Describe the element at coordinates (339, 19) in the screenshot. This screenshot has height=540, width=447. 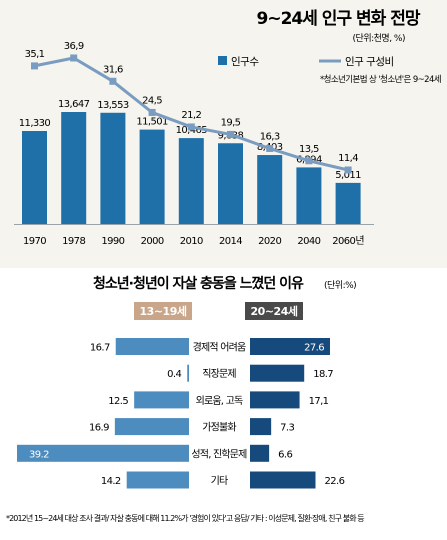
I see `population-chart-title: 9~24세 인구 변화 전망` at that location.